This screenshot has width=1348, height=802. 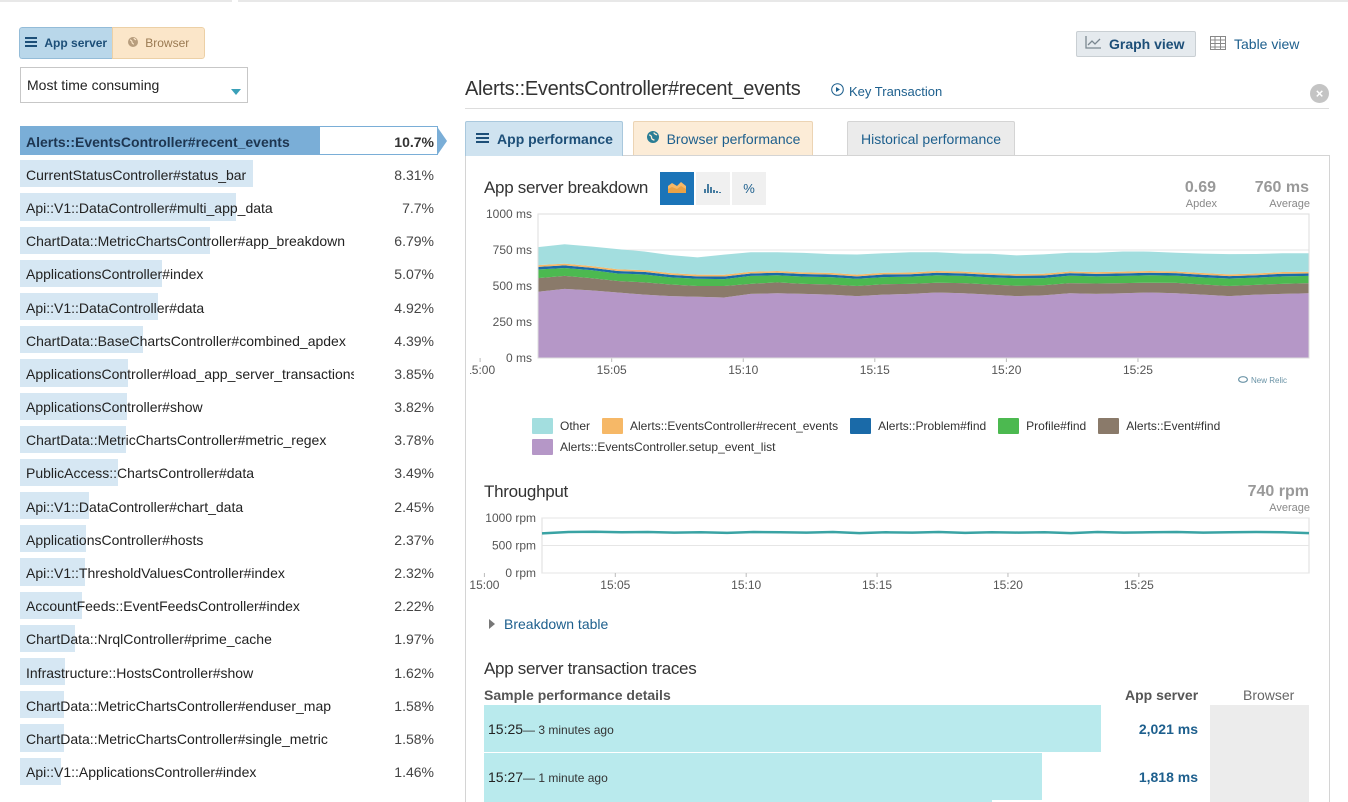 I want to click on key-transaction-link: Key Transaction, so click(x=886, y=91).